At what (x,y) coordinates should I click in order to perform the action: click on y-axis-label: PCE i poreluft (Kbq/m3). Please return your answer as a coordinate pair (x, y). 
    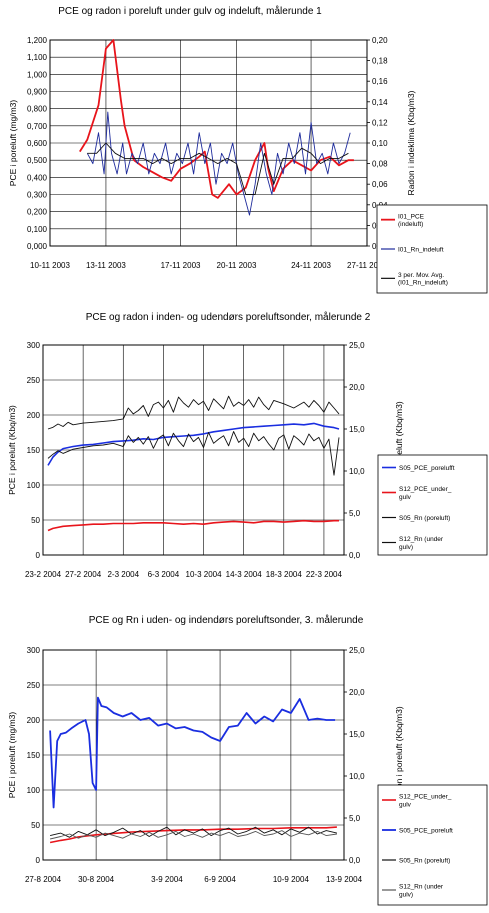
    Looking at the image, I should click on (12, 450).